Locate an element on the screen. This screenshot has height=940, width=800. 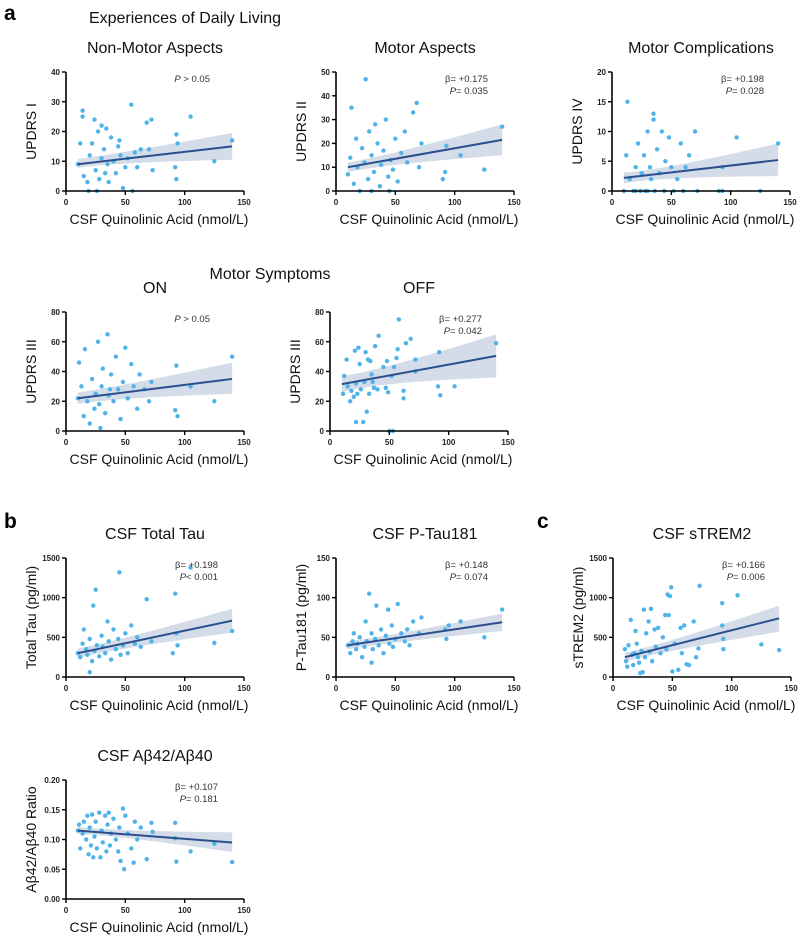
y-tick-label: 10 is located at coordinates (601, 132).